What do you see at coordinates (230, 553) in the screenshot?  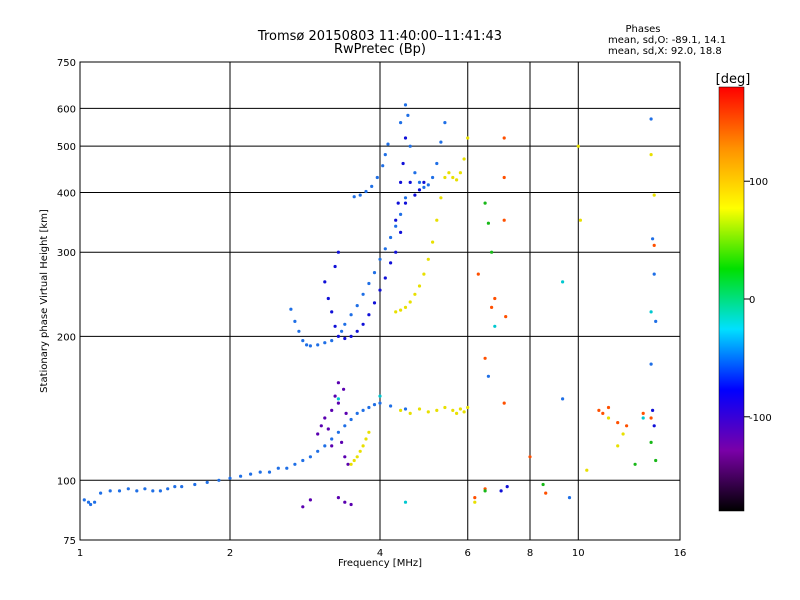 I see `x-tick-label: 2` at bounding box center [230, 553].